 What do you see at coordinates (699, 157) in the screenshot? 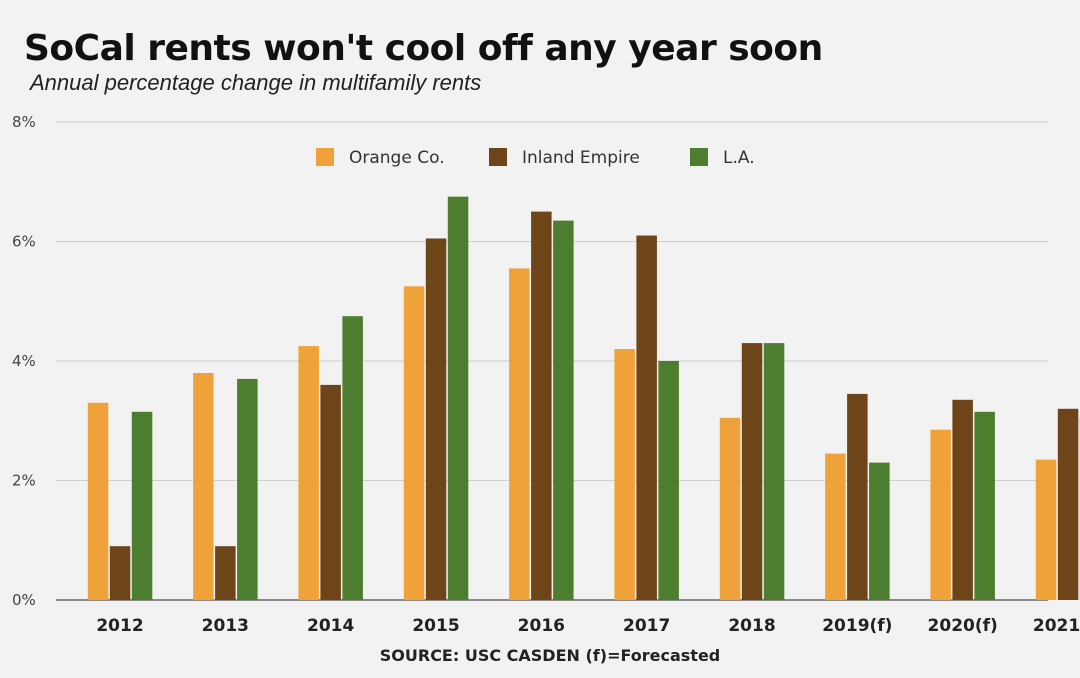
I see `legend-swatch-l-a-` at bounding box center [699, 157].